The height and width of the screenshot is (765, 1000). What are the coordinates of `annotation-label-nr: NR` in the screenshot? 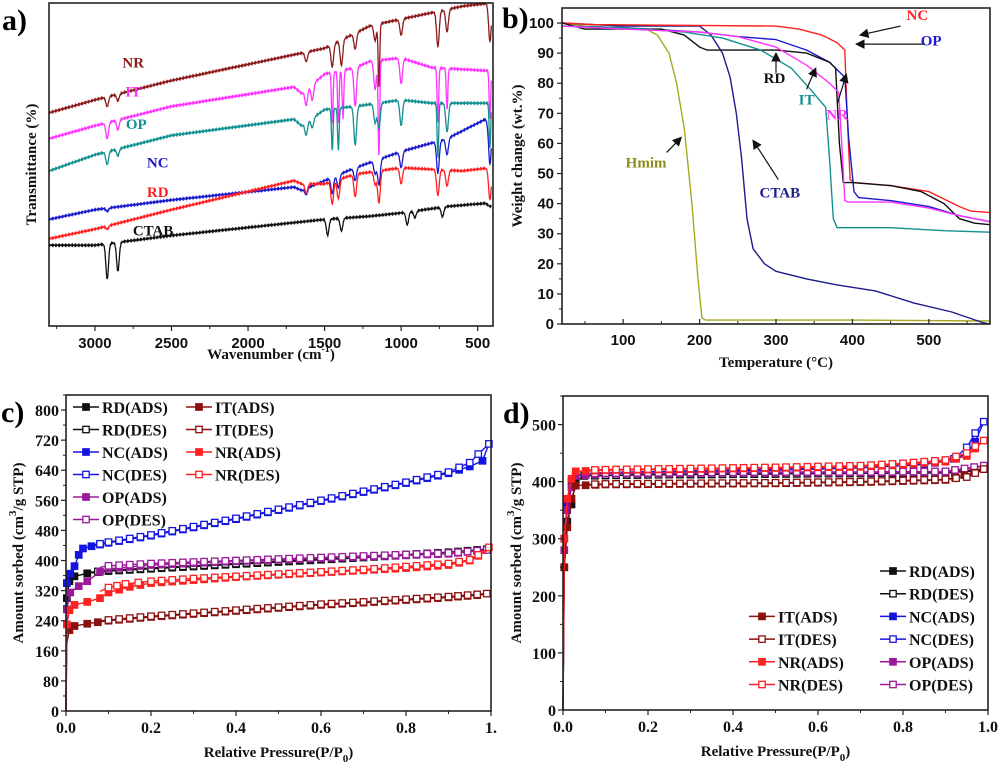 It's located at (837, 115).